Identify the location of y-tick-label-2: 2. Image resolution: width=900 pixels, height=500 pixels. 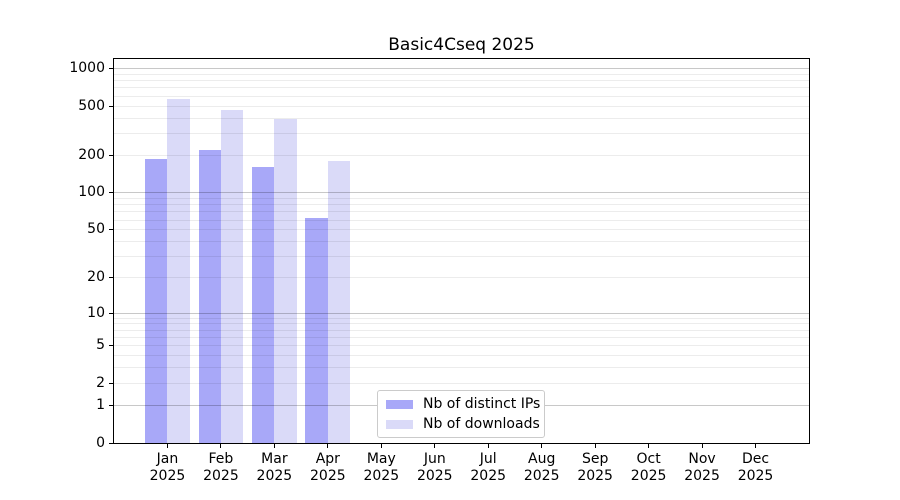
(100, 382).